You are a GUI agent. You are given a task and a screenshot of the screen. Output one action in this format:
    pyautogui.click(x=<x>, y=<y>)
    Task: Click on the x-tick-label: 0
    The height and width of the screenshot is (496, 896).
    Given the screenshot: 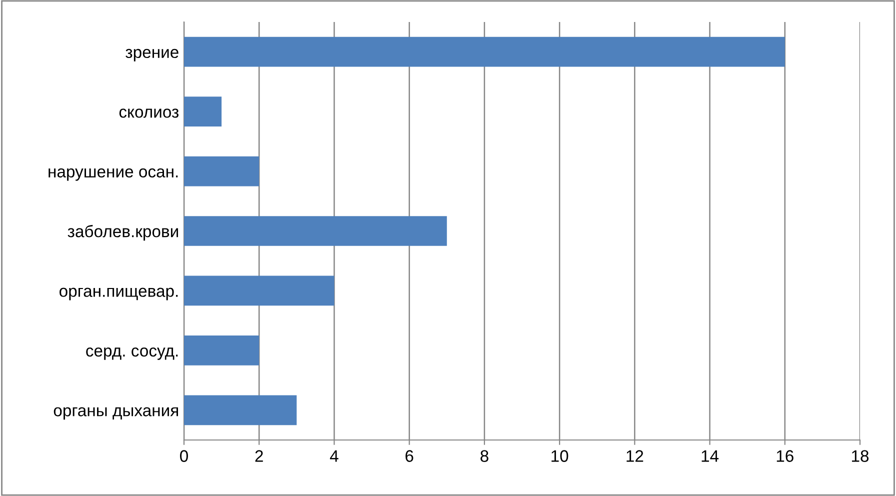 What is the action you would take?
    pyautogui.click(x=184, y=456)
    